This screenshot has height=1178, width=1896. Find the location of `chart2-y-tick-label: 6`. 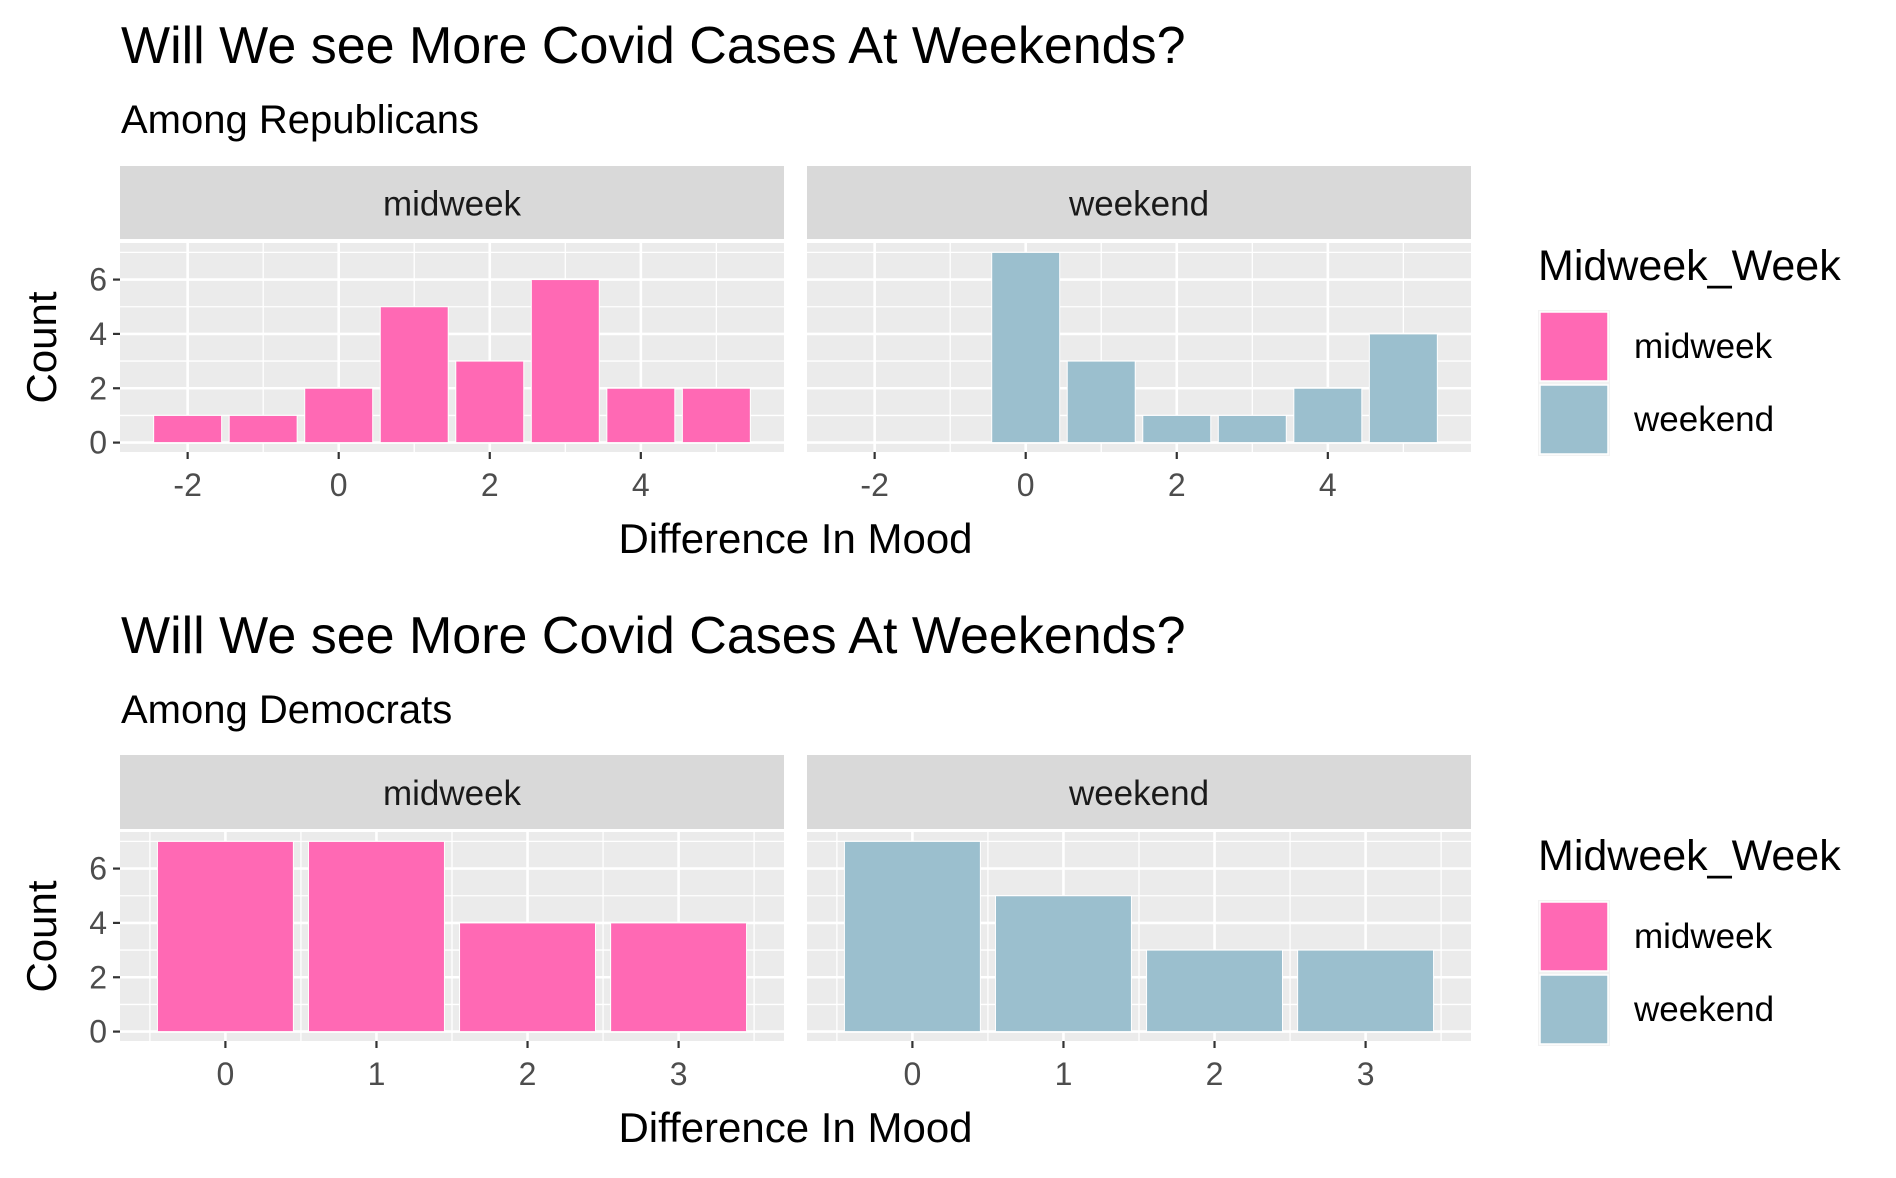

chart2-y-tick-label: 6 is located at coordinates (98, 869).